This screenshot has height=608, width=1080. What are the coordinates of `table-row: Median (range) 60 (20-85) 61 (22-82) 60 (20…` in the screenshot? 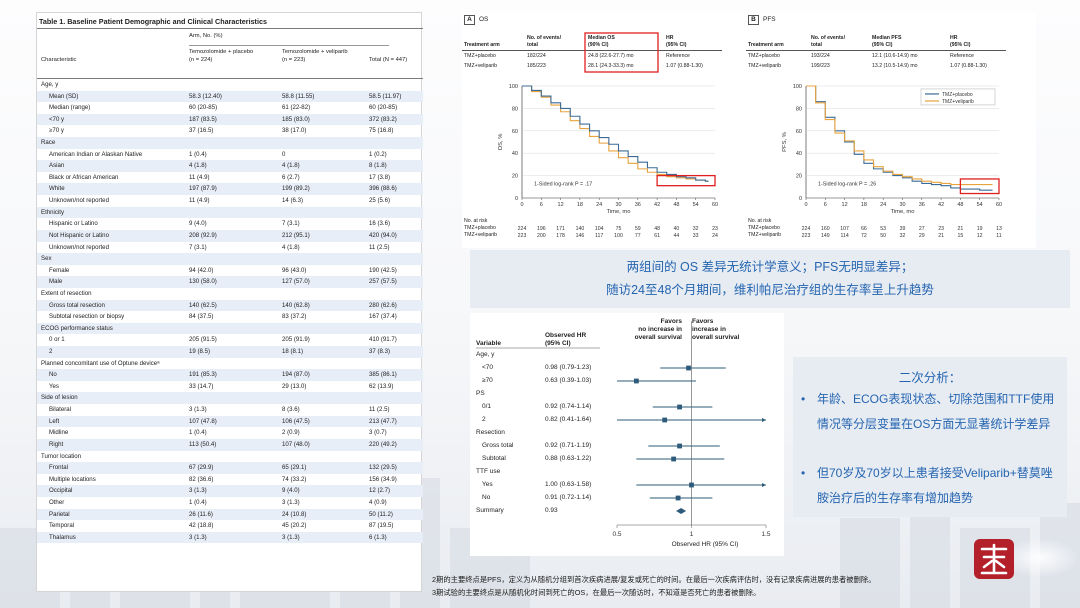 It's located at (230, 108).